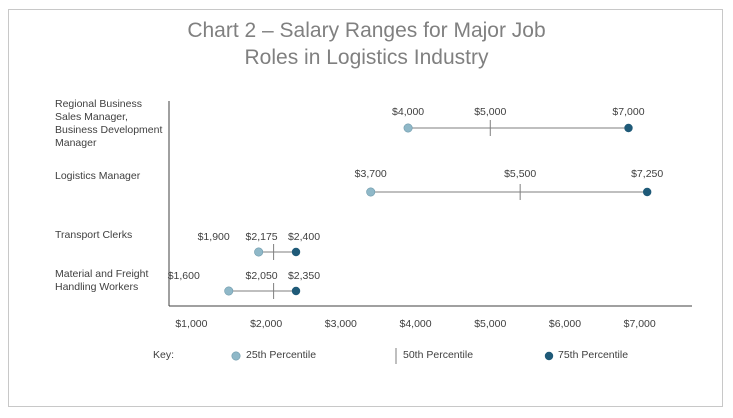  I want to click on data-label-25th: $1,900, so click(214, 237).